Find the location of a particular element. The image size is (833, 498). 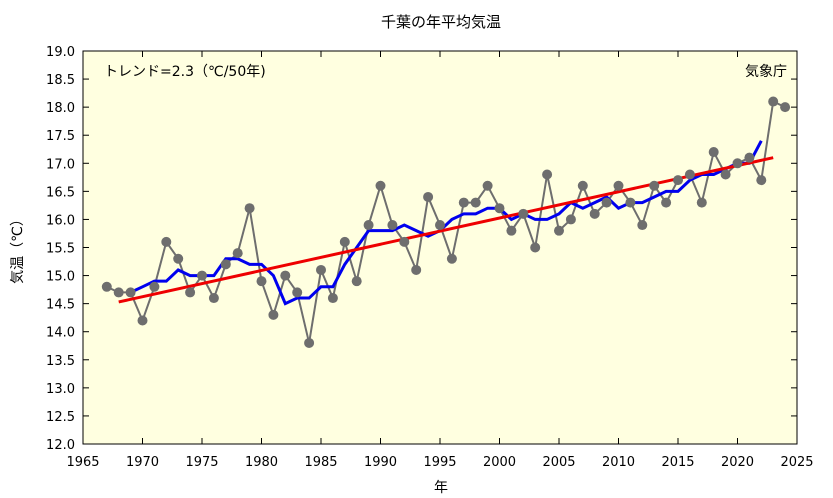

x-tick-label: 1990 is located at coordinates (380, 462).